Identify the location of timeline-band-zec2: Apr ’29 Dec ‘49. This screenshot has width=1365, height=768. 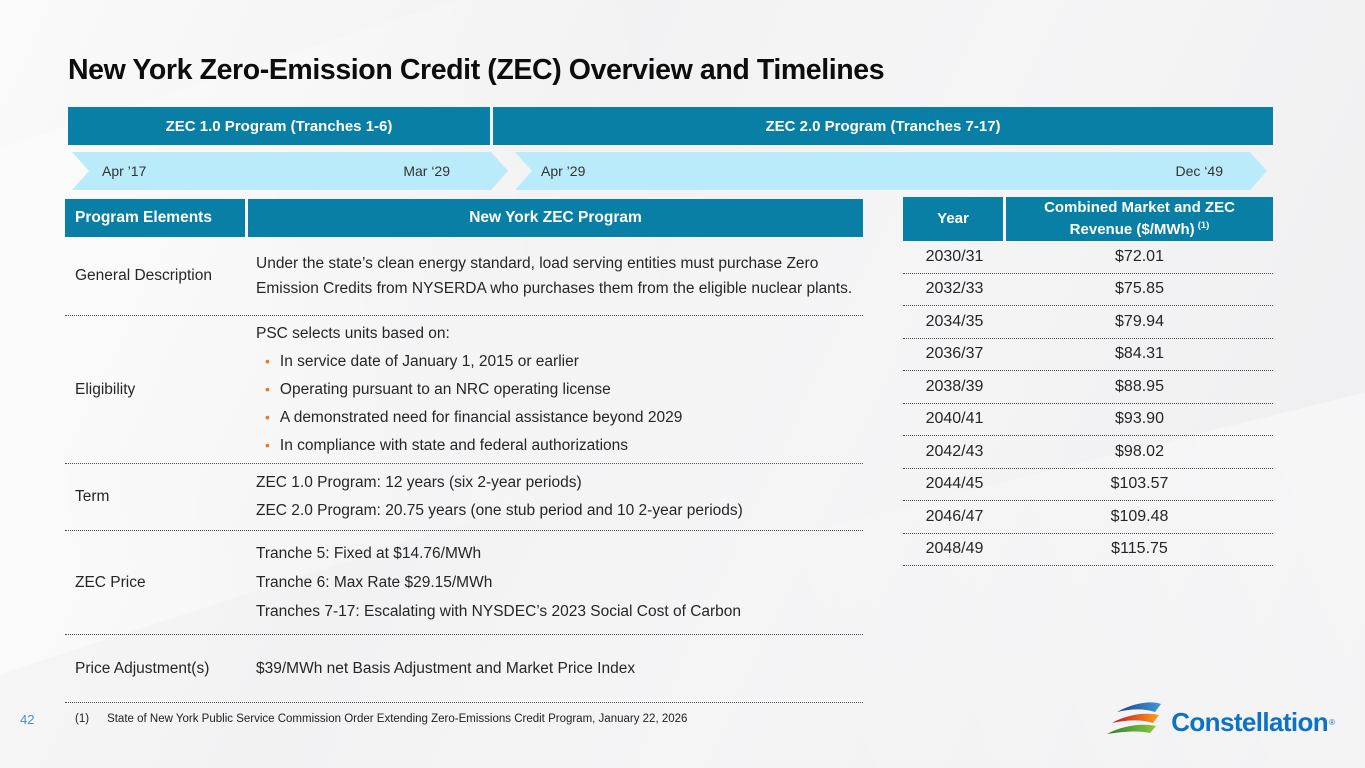
(891, 171).